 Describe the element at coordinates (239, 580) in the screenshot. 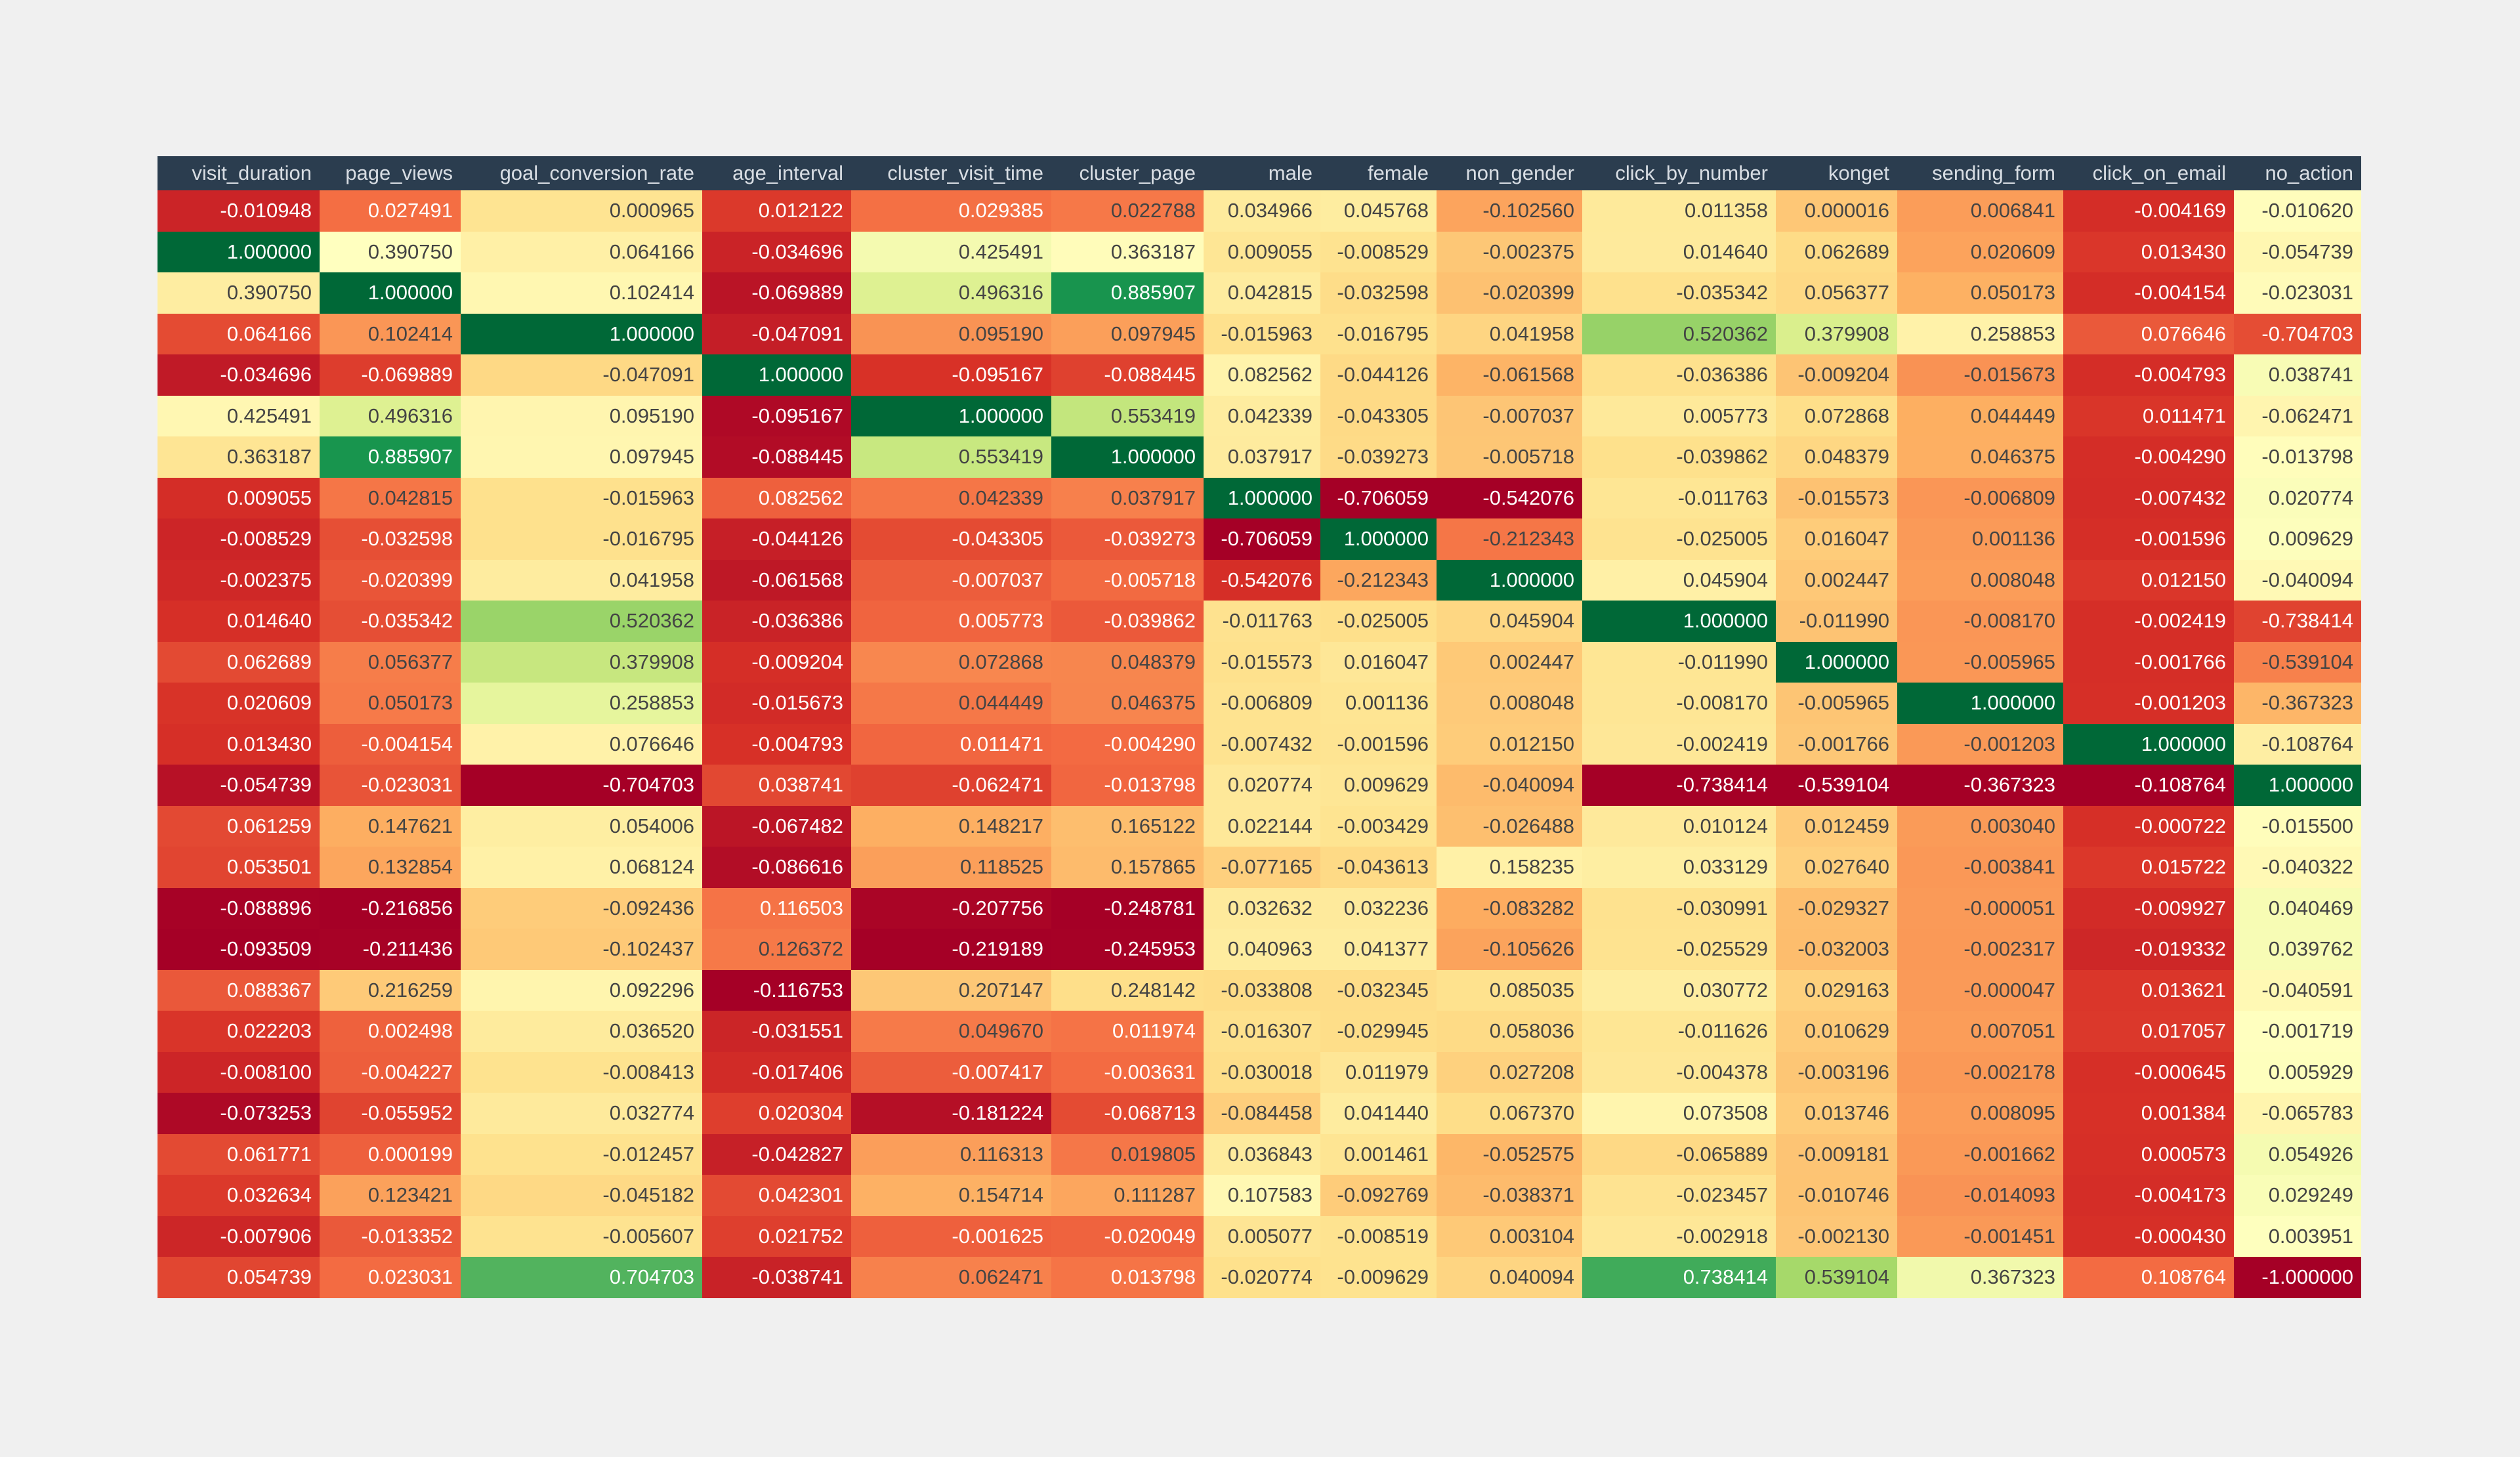

I see `heatmap-cell: -0.002375` at that location.